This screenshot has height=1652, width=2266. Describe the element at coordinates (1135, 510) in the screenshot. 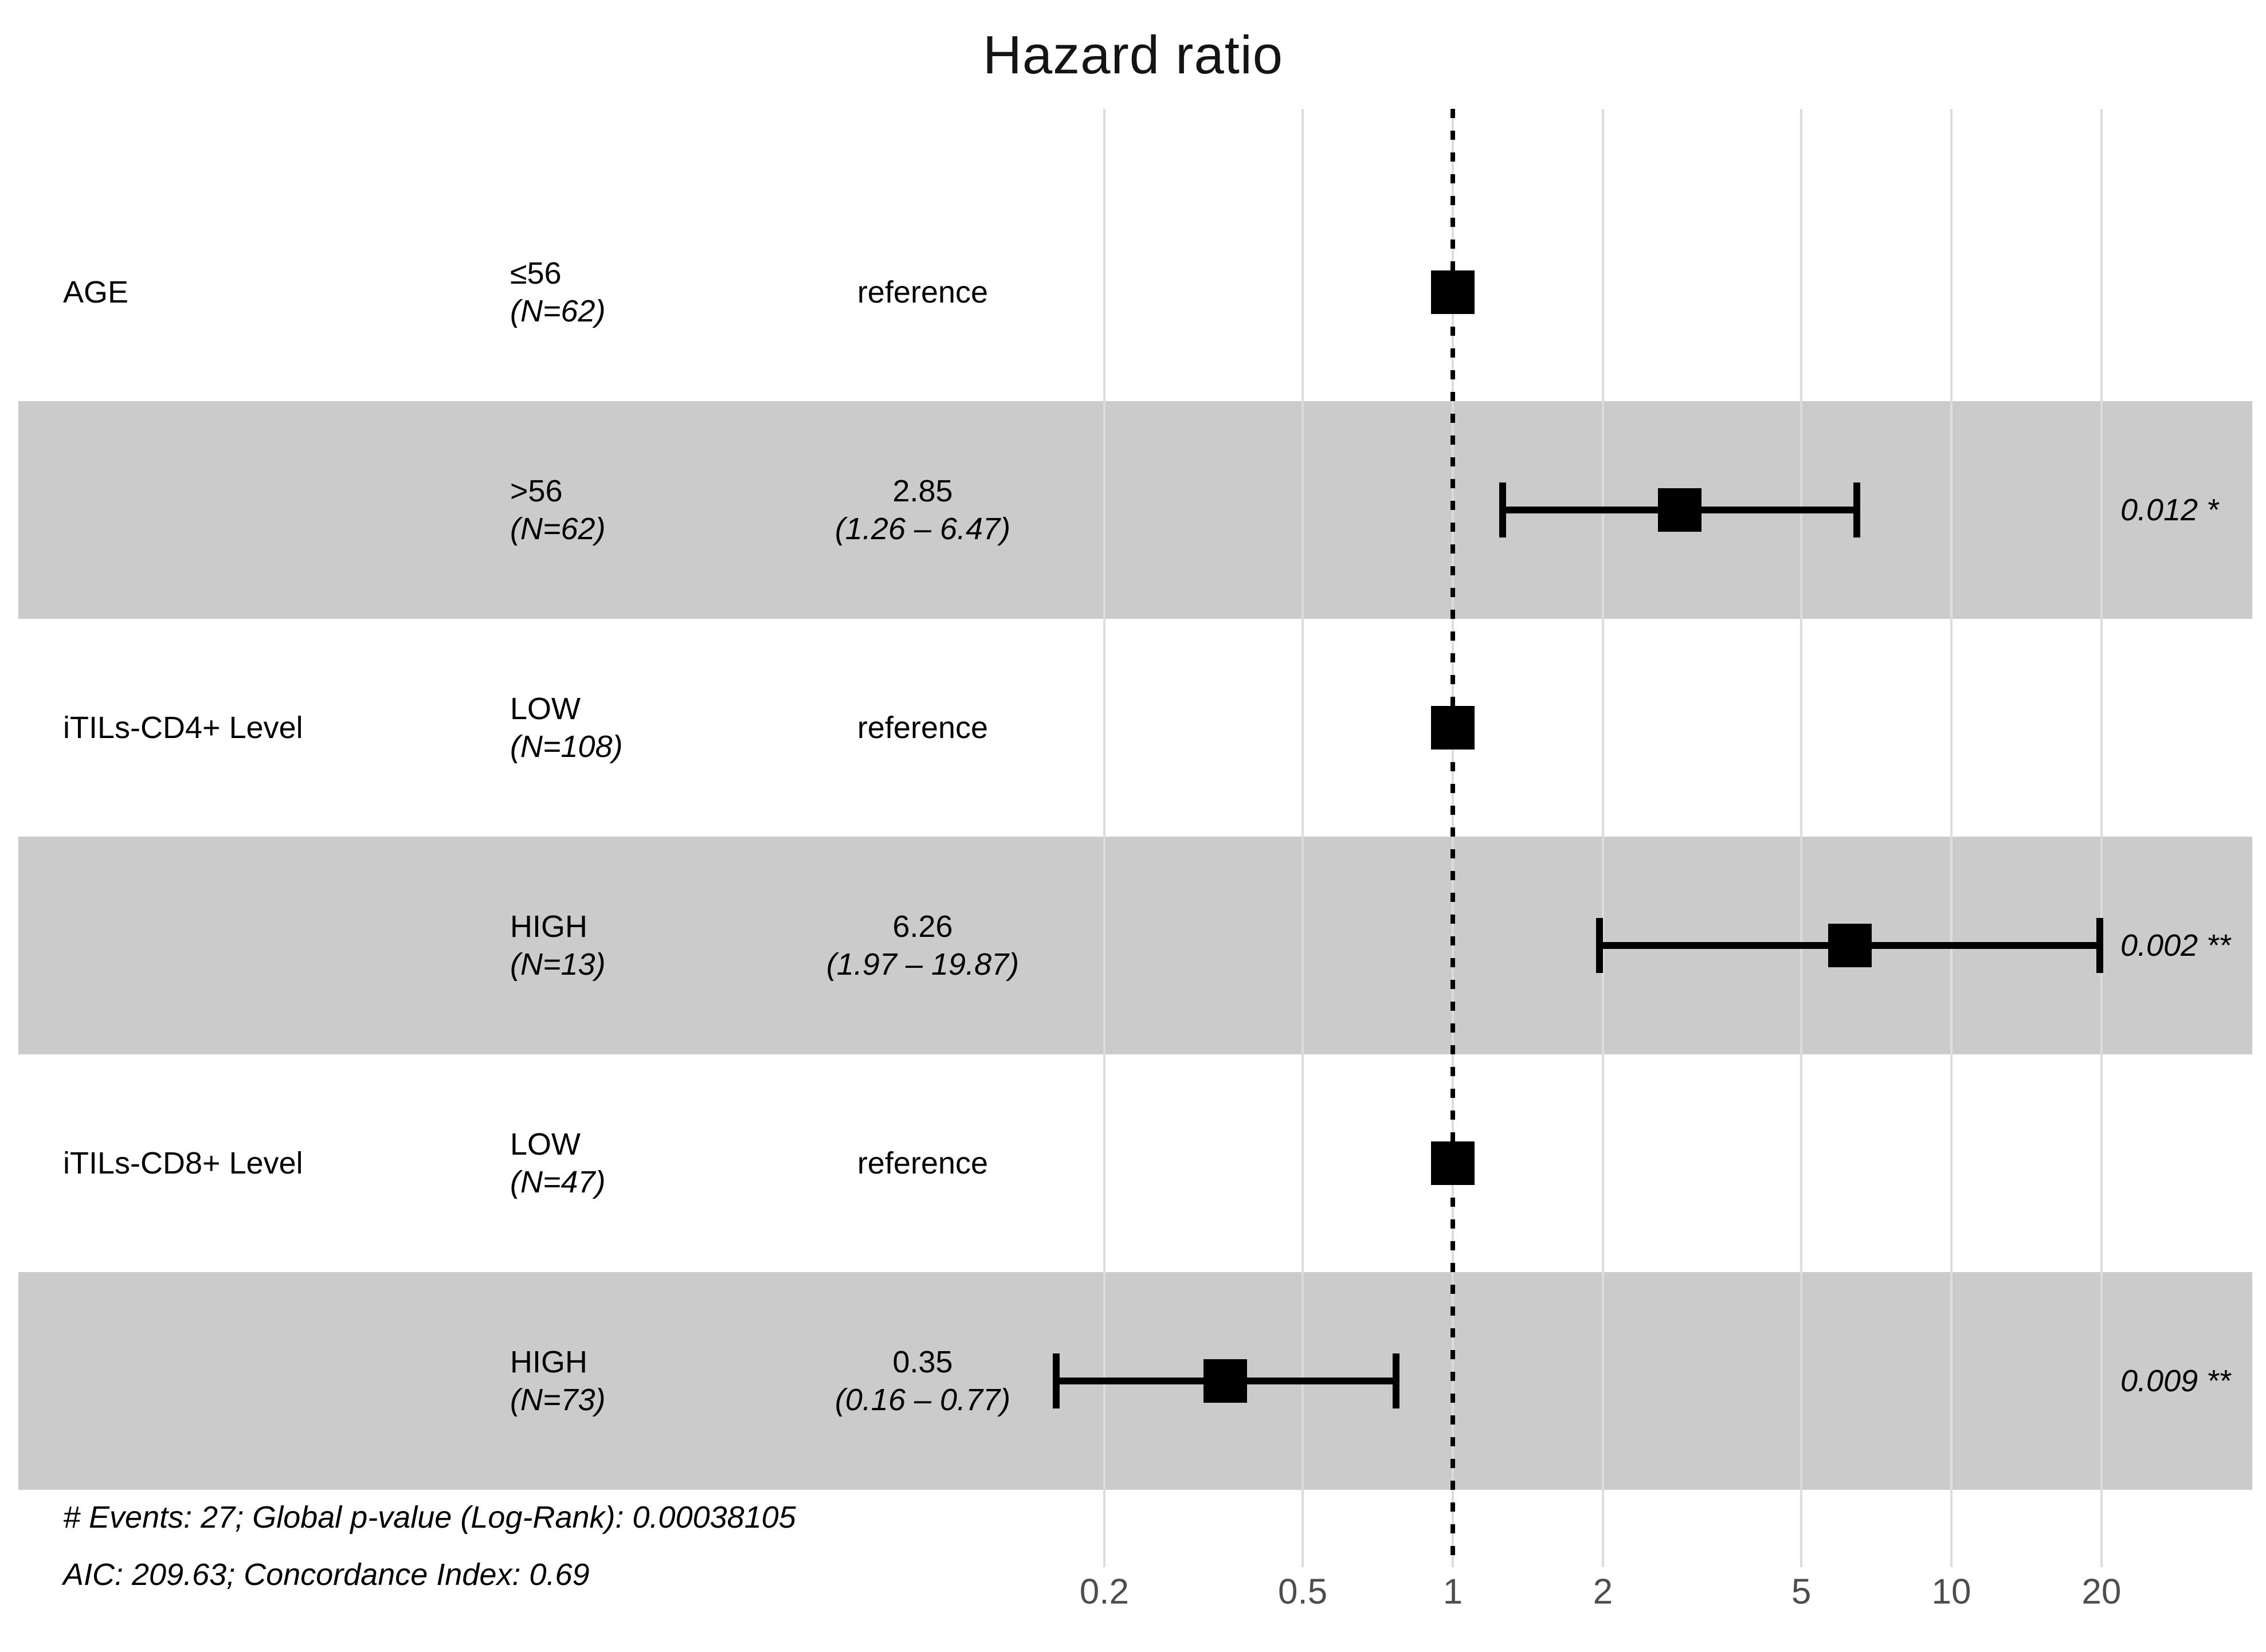

I see `row-stripe-band` at that location.